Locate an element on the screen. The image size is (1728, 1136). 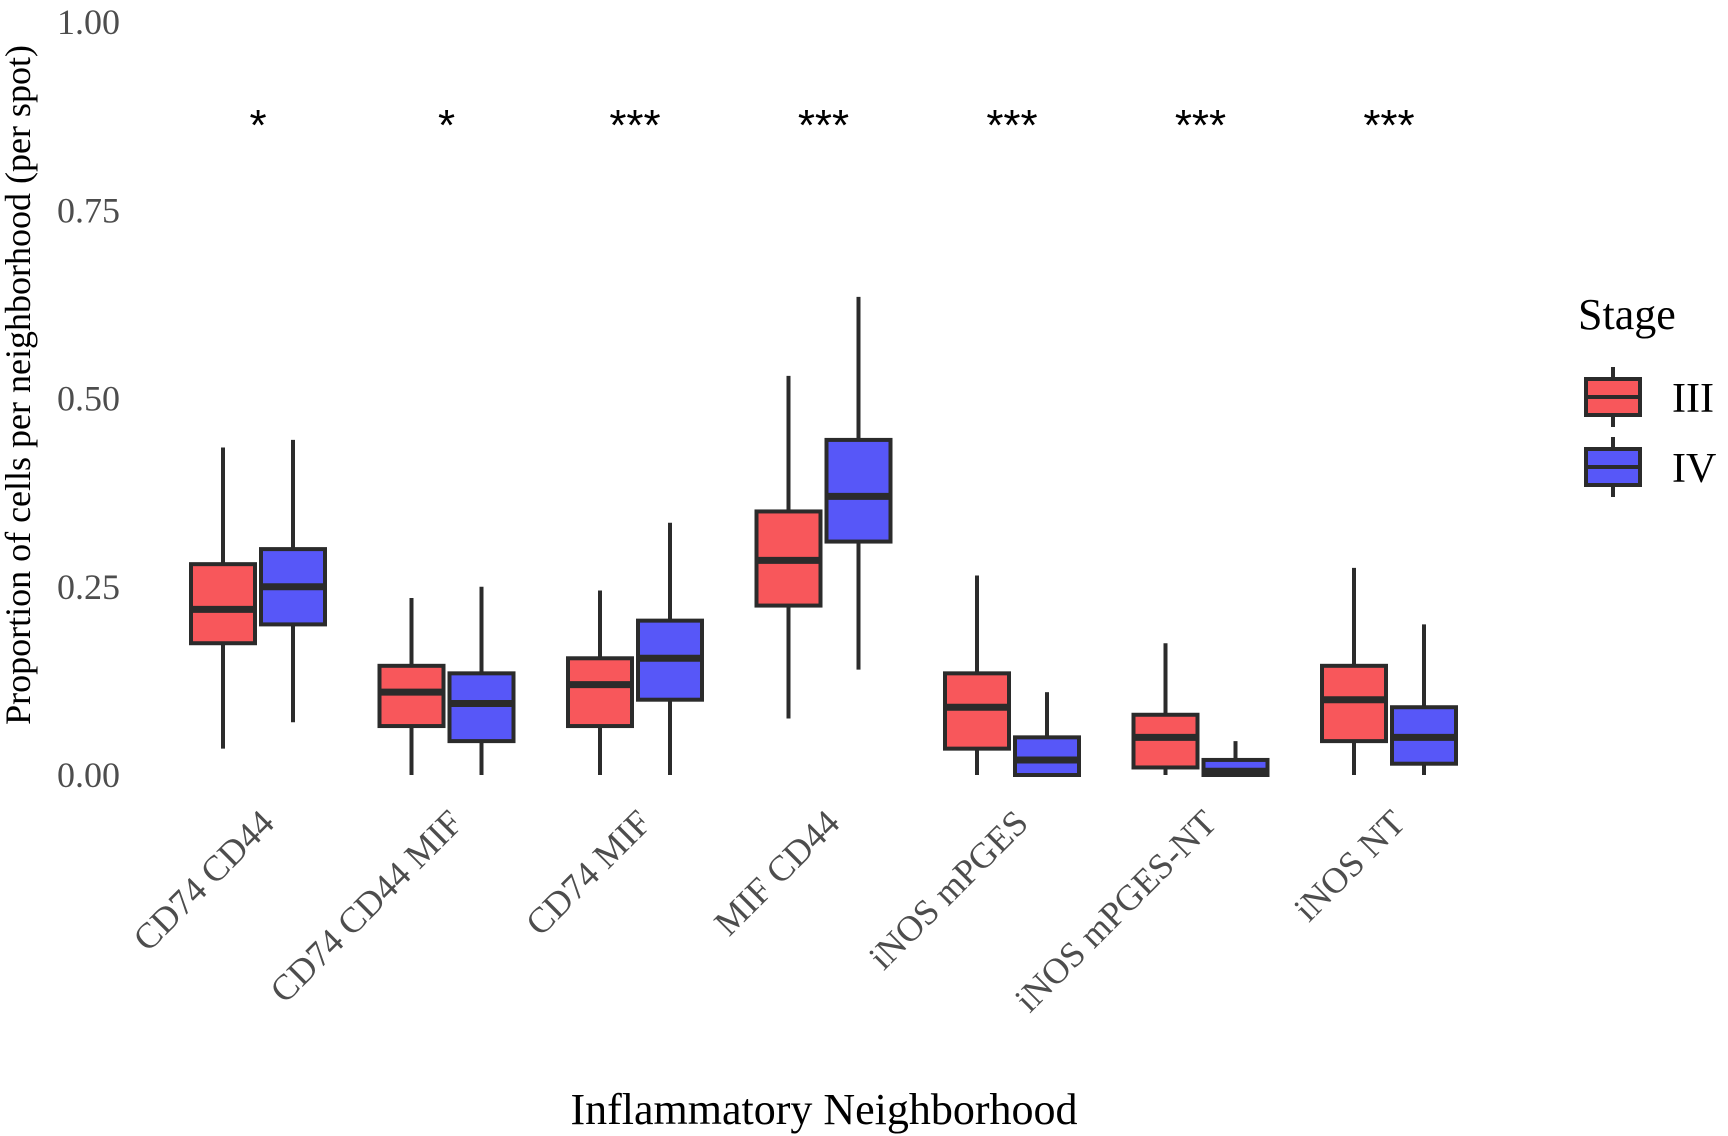
y-tick-label: 1.00 is located at coordinates (88, 22).